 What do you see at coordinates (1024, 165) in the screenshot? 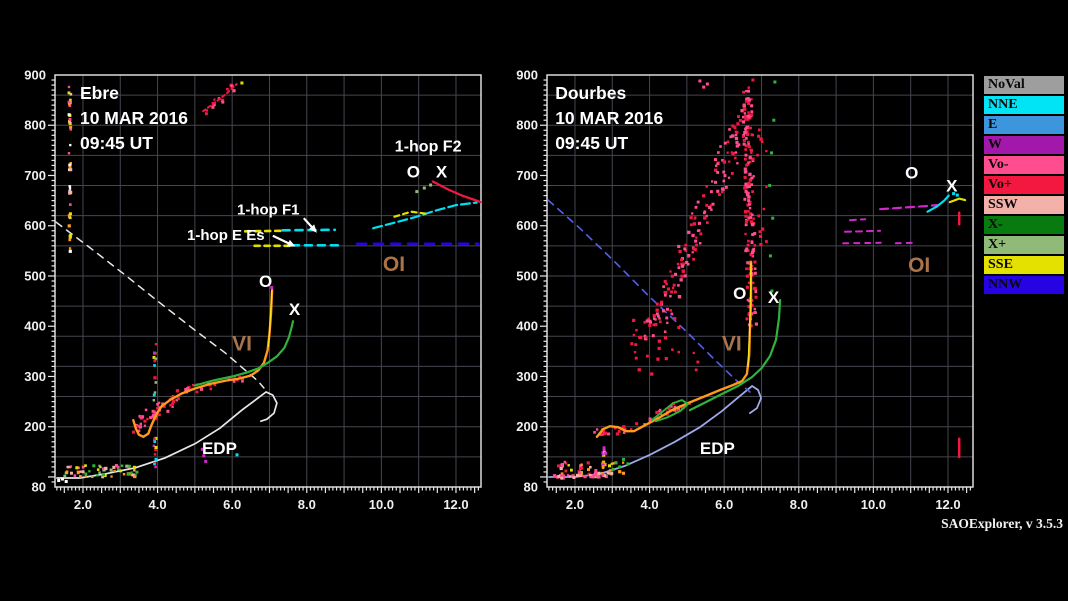
I see `legend-item-vo-: Vo-` at bounding box center [1024, 165].